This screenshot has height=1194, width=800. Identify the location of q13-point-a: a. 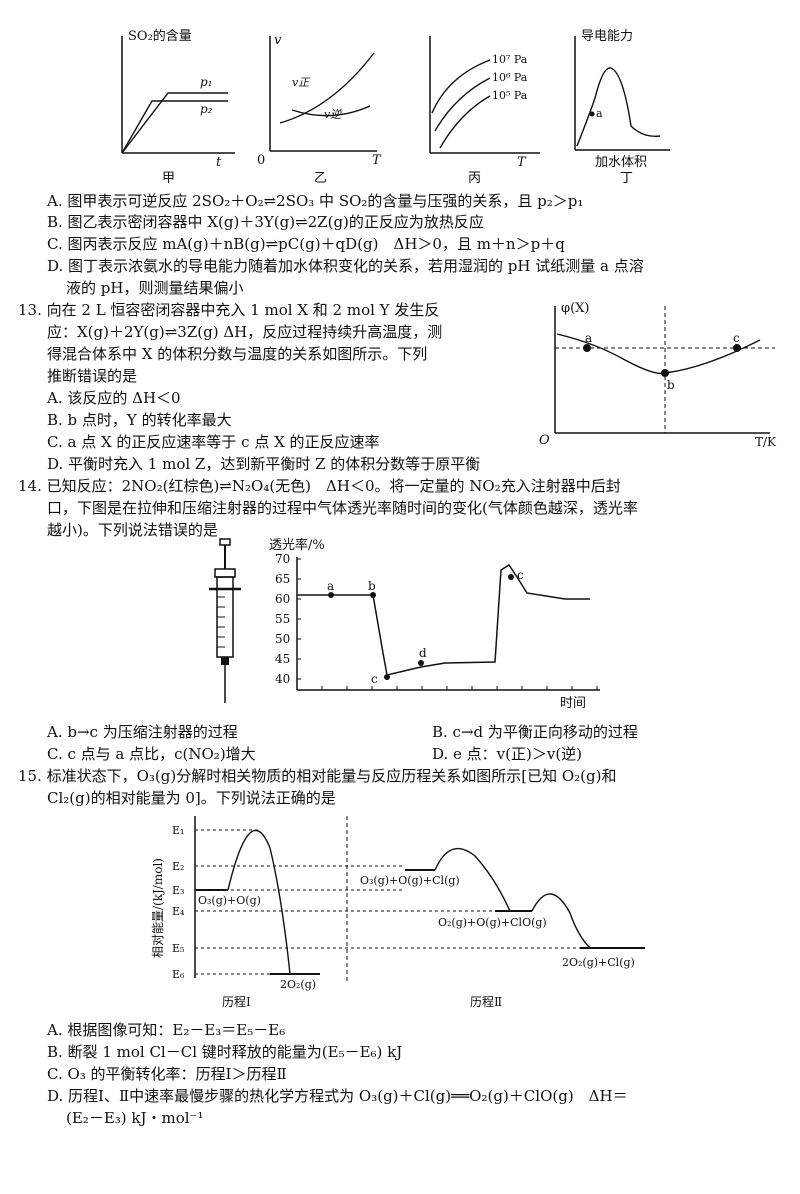
(588, 338).